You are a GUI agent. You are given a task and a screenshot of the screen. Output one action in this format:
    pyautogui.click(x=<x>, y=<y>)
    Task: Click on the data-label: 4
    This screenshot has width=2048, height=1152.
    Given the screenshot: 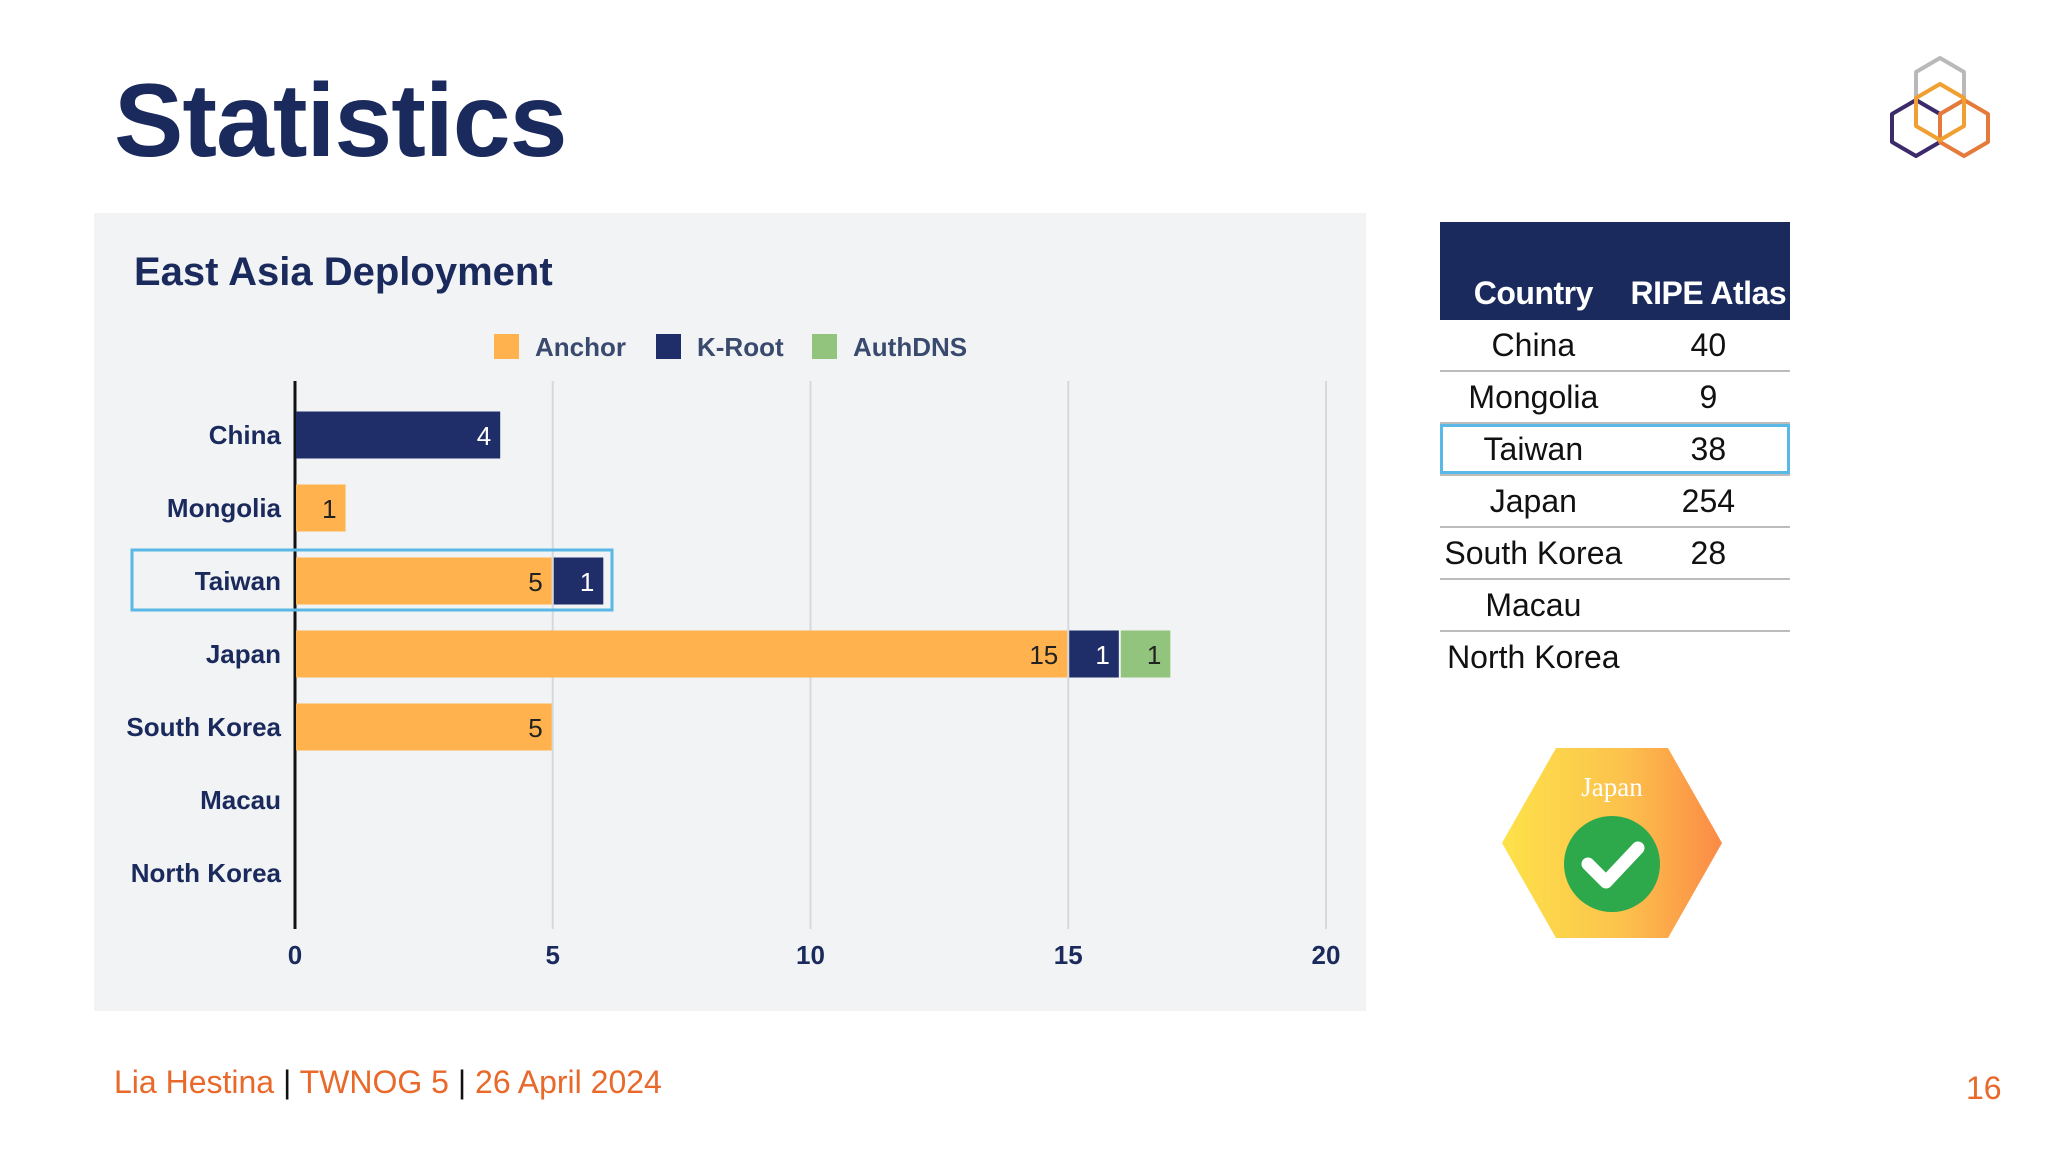 What is the action you would take?
    pyautogui.click(x=484, y=436)
    